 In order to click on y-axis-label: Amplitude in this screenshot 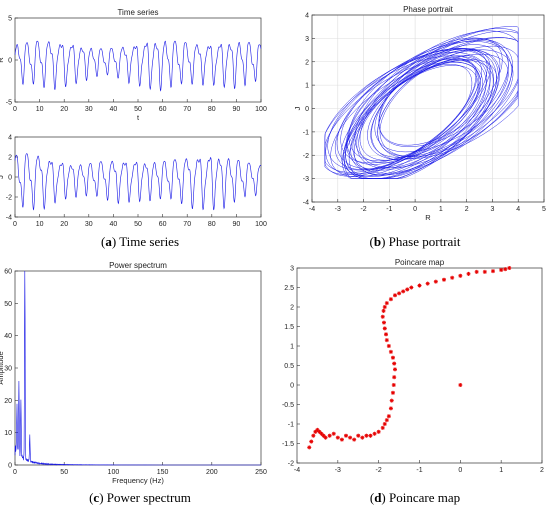, I will do `click(2, 367)`.